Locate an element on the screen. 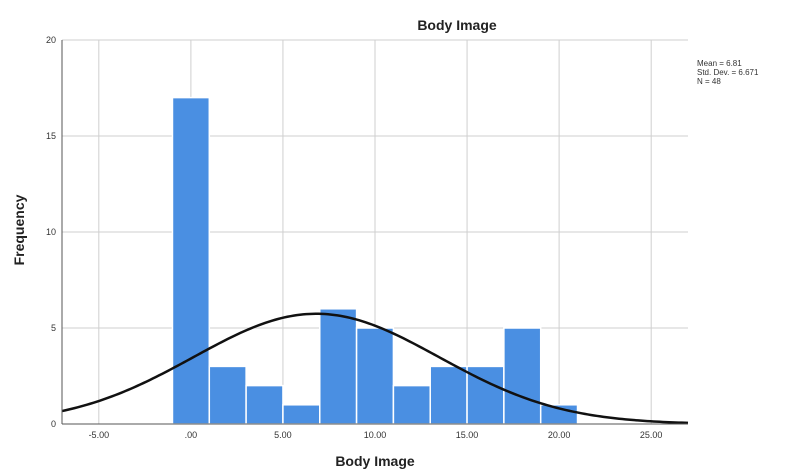  stats-box: Mean = 6.81 Std. Dev. = 6.671 N = 48 is located at coordinates (728, 72).